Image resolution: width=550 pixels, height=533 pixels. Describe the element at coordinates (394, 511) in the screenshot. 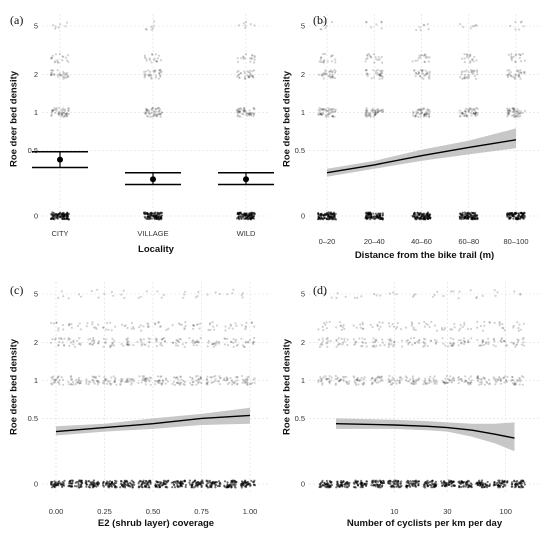

I see `x-tick-label: 10` at that location.